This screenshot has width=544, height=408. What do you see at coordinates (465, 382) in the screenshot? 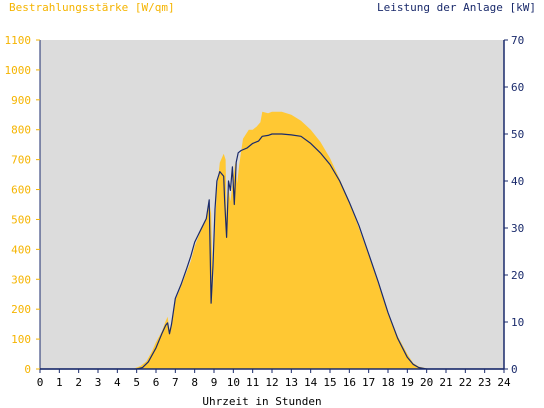
I see `x-tick-label: 22` at bounding box center [465, 382].